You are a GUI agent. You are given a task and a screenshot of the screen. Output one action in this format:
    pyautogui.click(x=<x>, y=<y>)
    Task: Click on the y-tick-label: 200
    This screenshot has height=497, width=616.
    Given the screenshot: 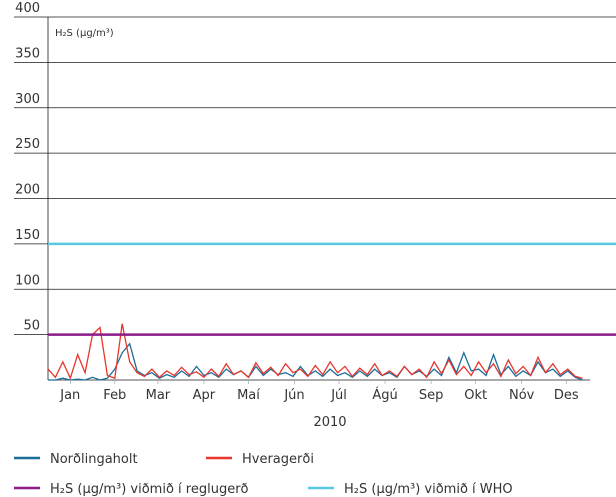 What is the action you would take?
    pyautogui.click(x=27, y=190)
    